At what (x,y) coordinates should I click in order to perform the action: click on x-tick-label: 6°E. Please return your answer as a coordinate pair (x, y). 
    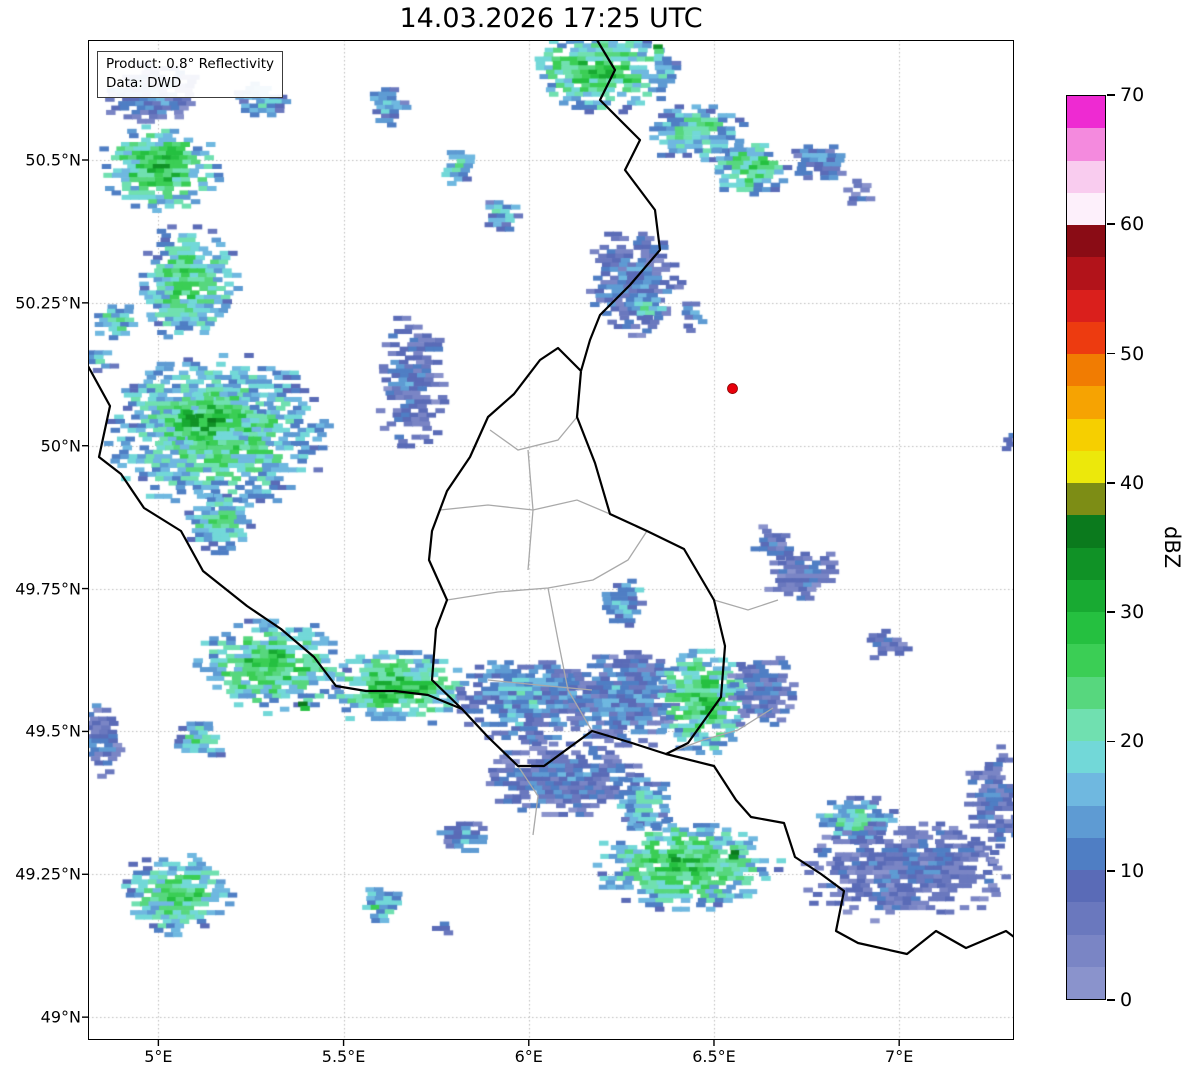
    Looking at the image, I should click on (528, 1056).